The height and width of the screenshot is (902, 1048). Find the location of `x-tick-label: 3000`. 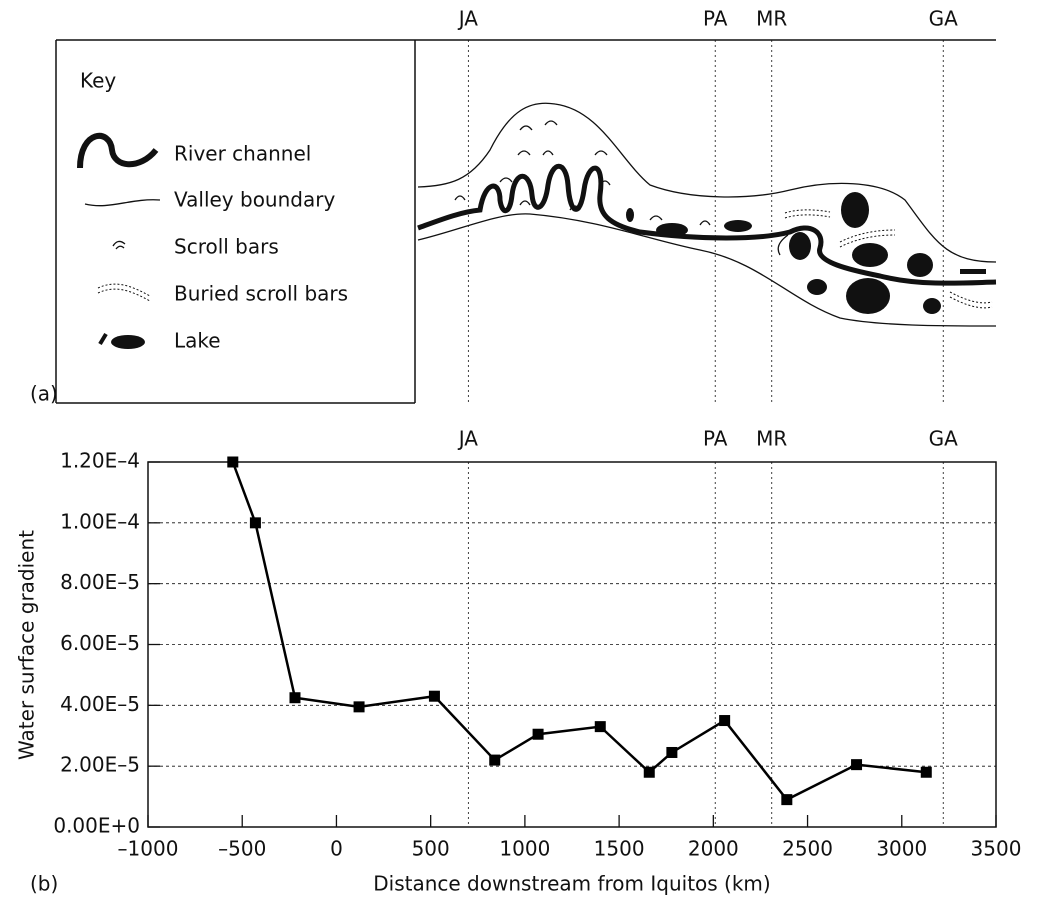

x-tick-label: 3000 is located at coordinates (901, 849).